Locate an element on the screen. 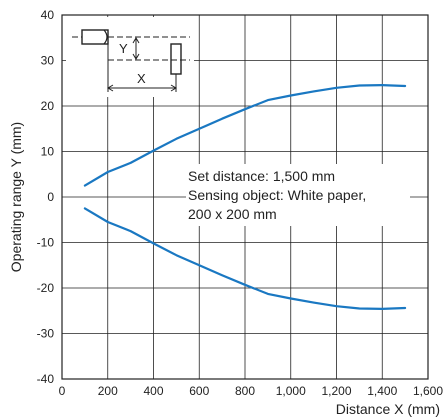  y-tick-label: 10 is located at coordinates (48, 152).